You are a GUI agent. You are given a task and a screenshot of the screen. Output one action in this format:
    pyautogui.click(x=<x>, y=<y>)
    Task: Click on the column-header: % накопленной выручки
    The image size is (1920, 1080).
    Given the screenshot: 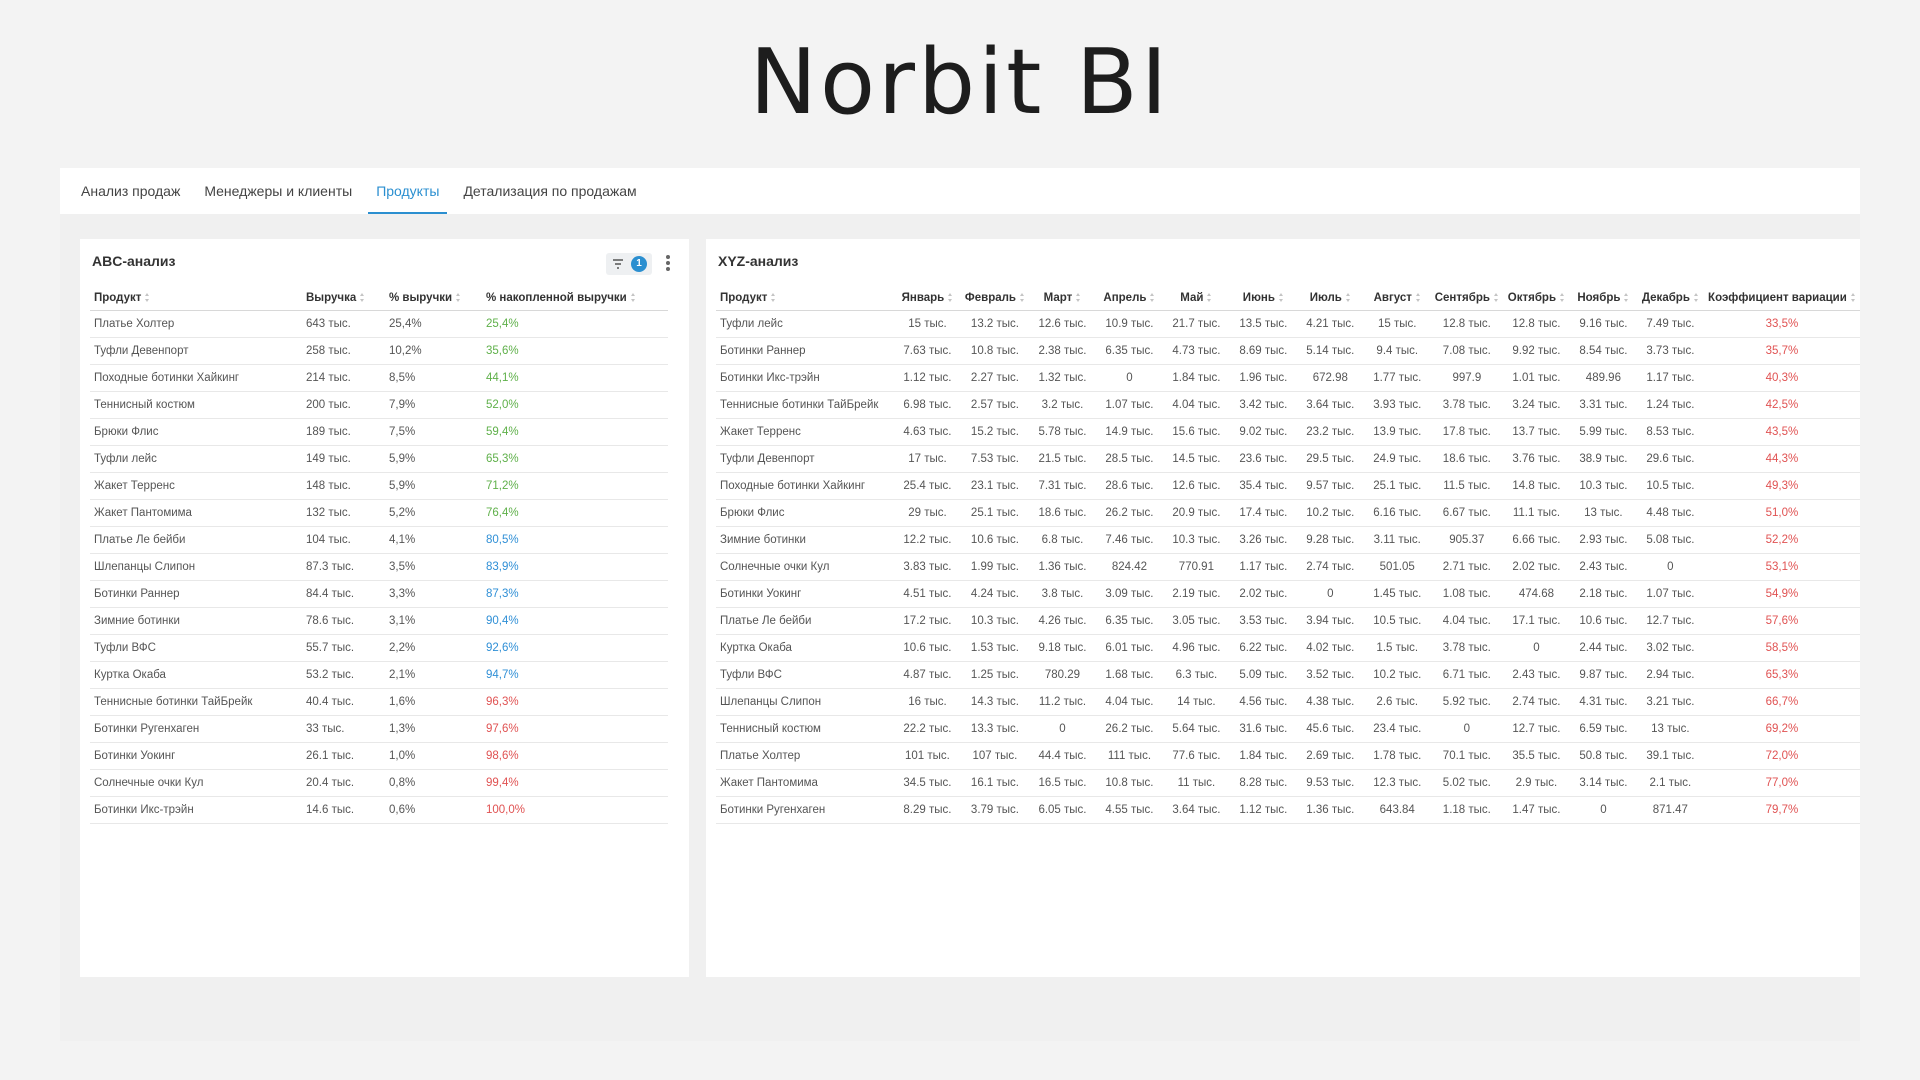 What is the action you would take?
    pyautogui.click(x=575, y=298)
    